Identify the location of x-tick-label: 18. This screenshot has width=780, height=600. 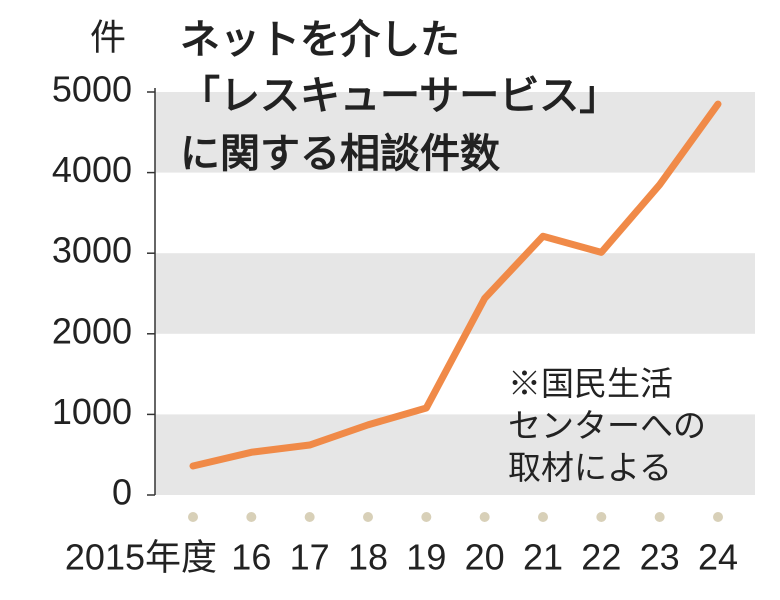
(368, 557).